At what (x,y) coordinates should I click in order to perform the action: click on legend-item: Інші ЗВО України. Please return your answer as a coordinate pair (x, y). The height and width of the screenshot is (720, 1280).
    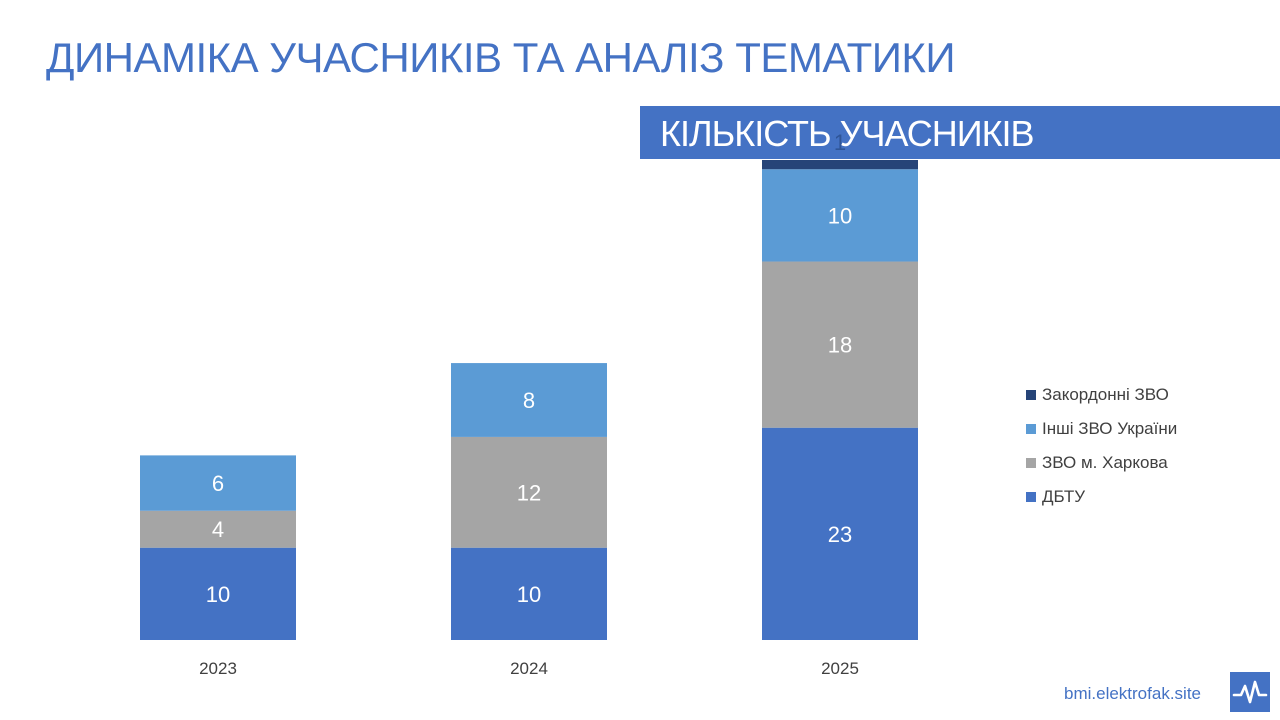
    Looking at the image, I should click on (1101, 429).